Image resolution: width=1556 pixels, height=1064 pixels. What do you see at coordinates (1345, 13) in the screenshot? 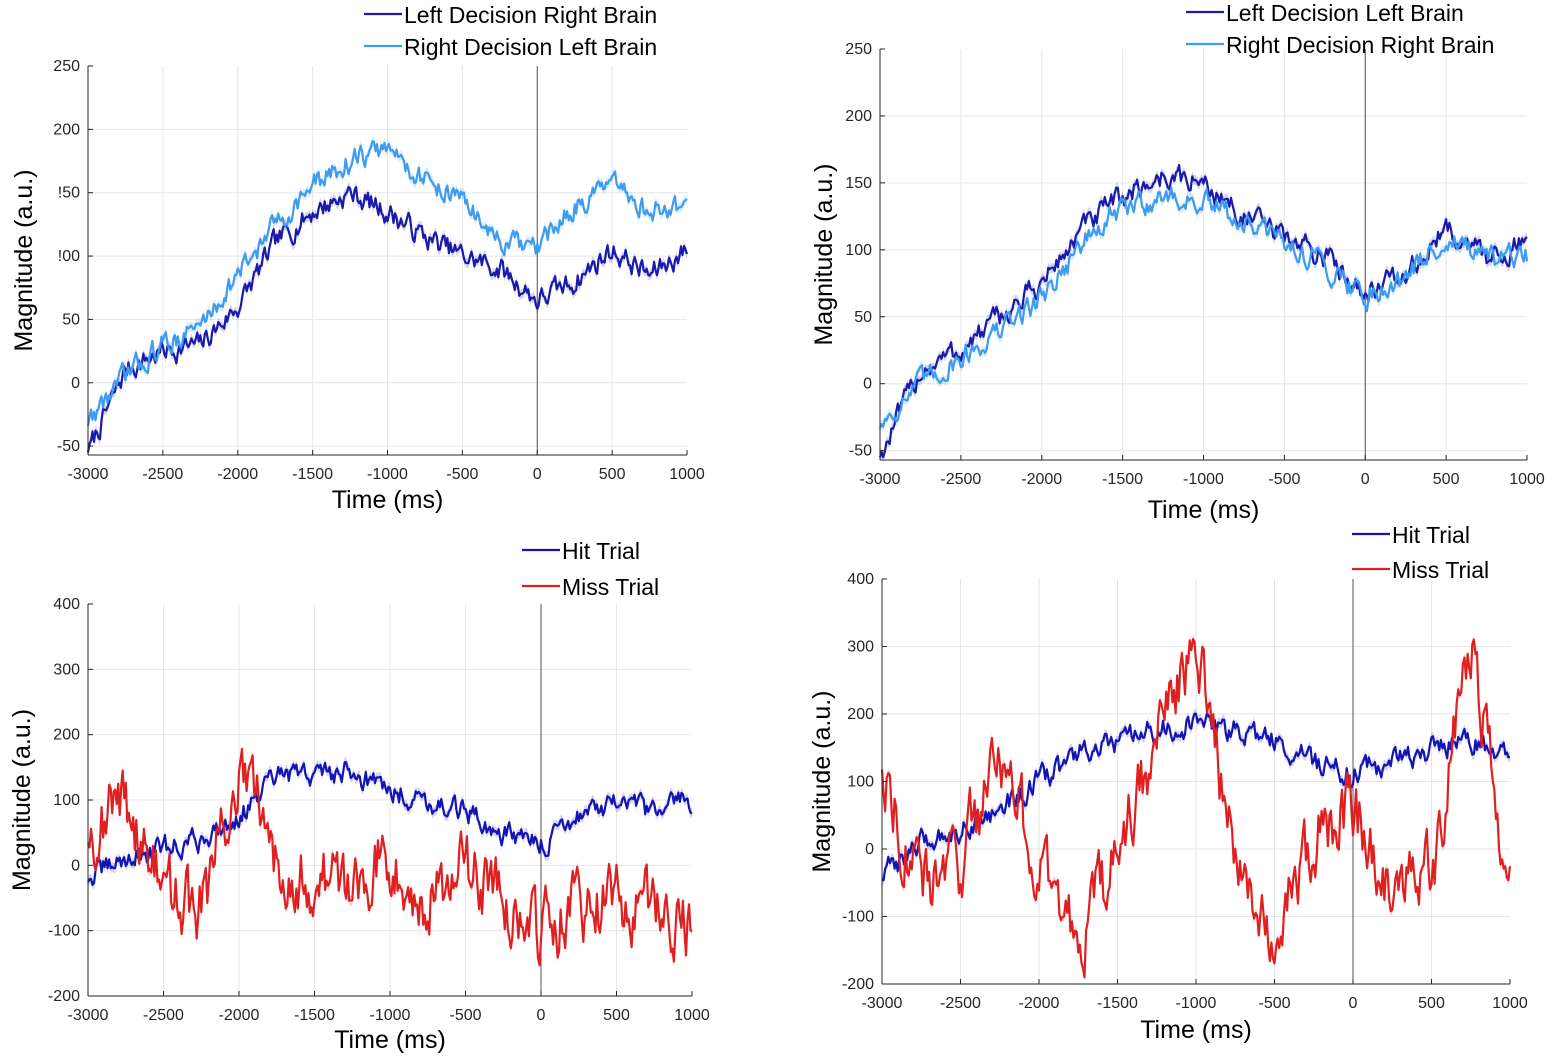
I see `legend-label-1: Left Decision Left Brain` at bounding box center [1345, 13].